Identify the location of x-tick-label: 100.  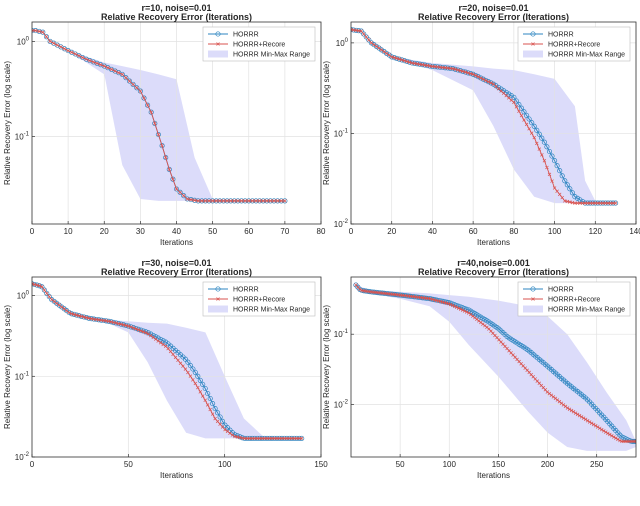
(555, 231).